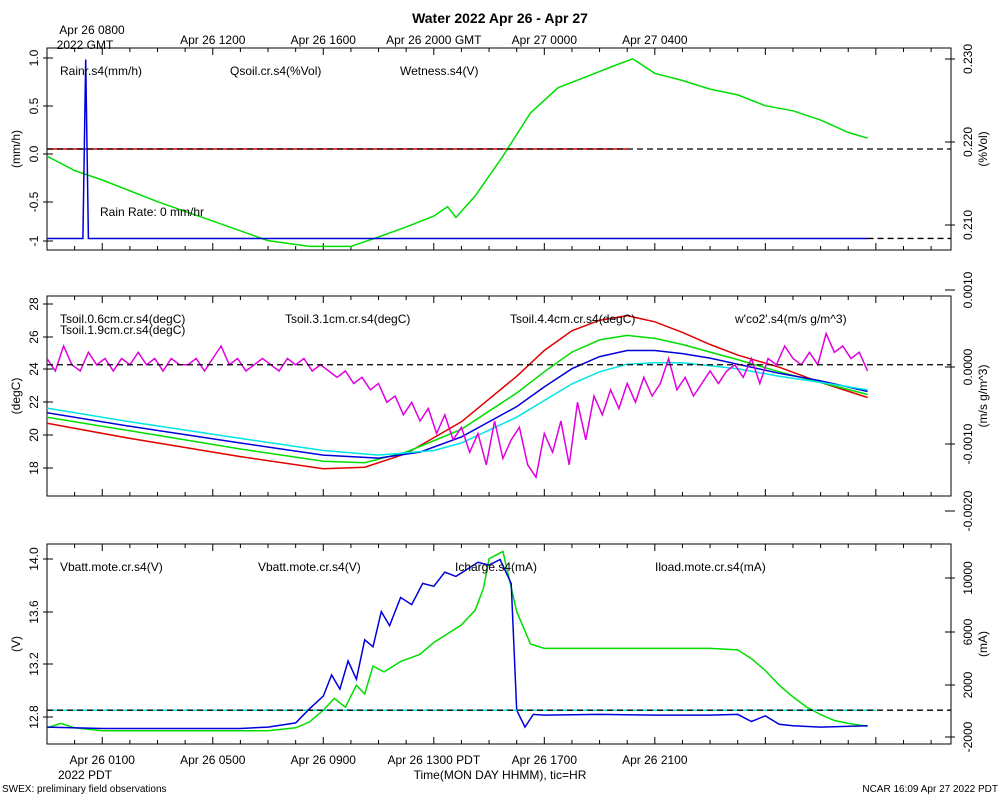 The width and height of the screenshot is (1000, 800). Describe the element at coordinates (213, 40) in the screenshot. I see `top-time-label: Apr 26 1200` at that location.